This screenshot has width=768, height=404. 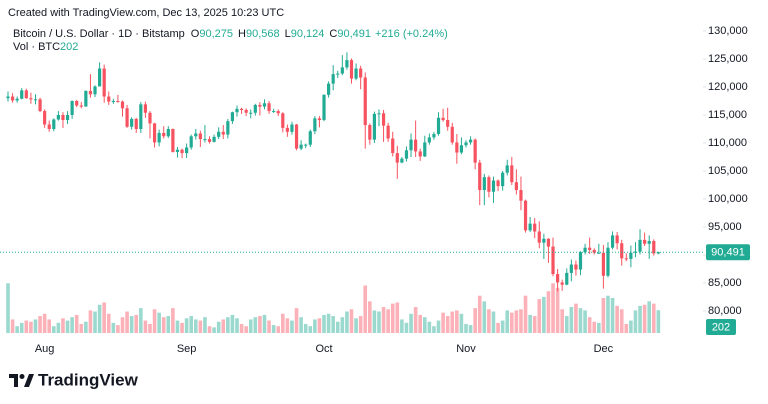 What do you see at coordinates (725, 311) in the screenshot?
I see `y-tick-label: 80,000` at bounding box center [725, 311].